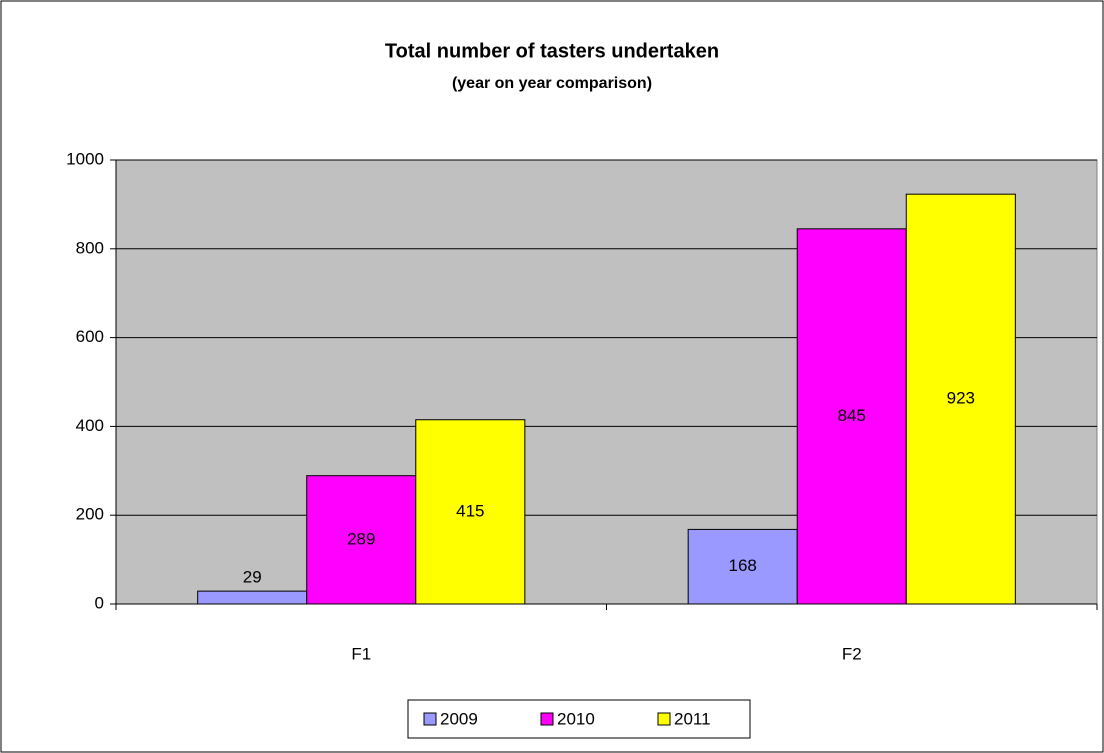  I want to click on data-label: 923, so click(961, 398).